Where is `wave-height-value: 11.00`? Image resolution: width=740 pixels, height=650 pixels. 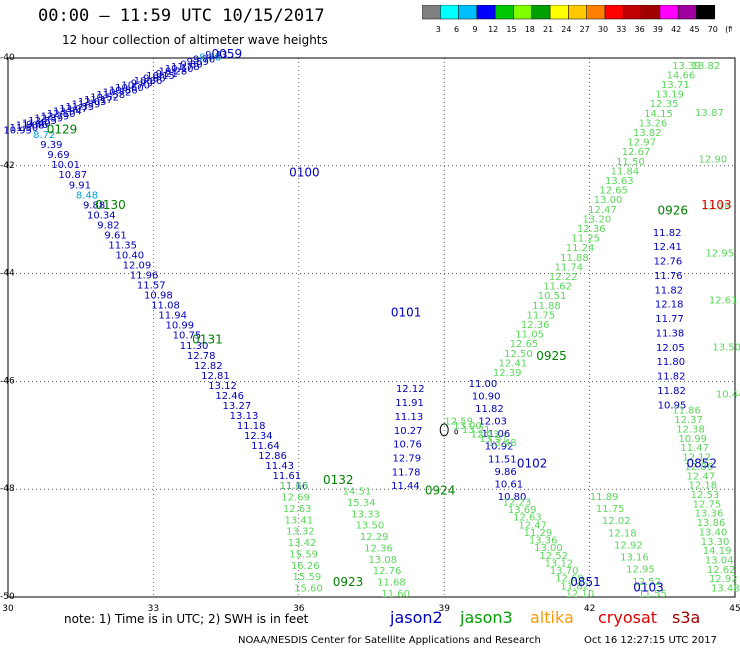 wave-height-value: 11.00 is located at coordinates (483, 384).